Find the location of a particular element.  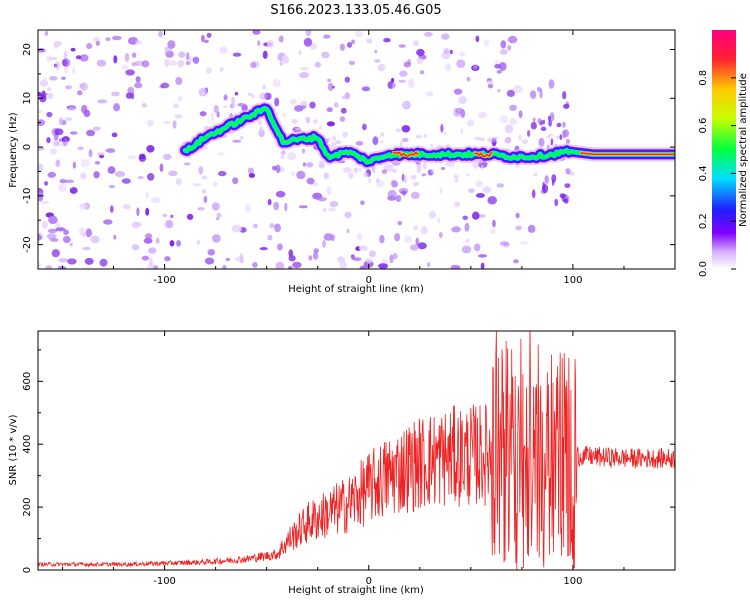

colorbar-tick-label: 0.4 is located at coordinates (703, 173).